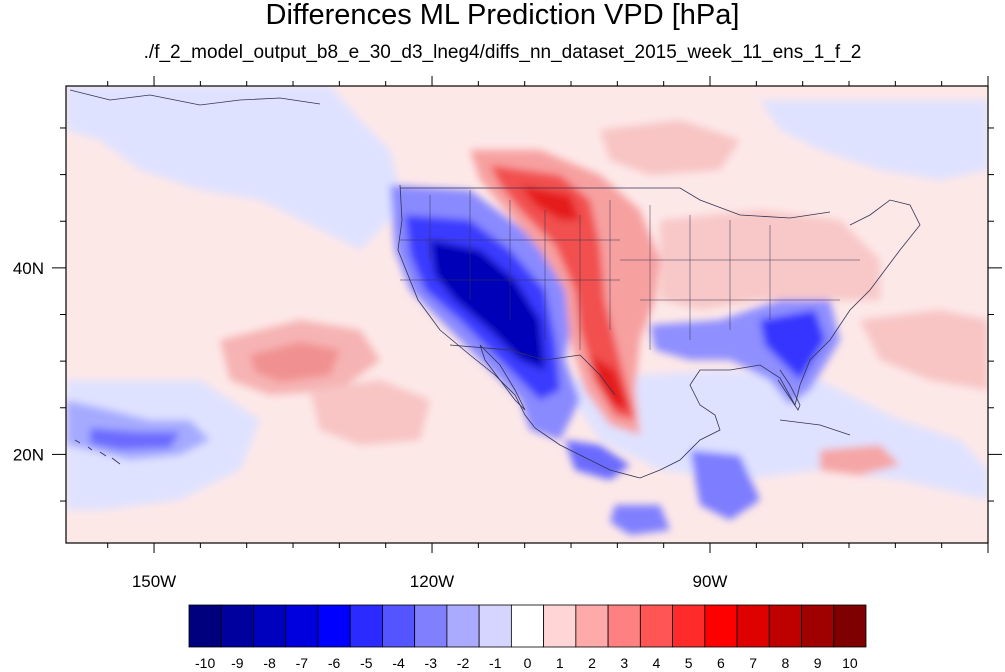 The height and width of the screenshot is (672, 1005). What do you see at coordinates (28, 454) in the screenshot?
I see `lat-tick-label: 20N` at bounding box center [28, 454].